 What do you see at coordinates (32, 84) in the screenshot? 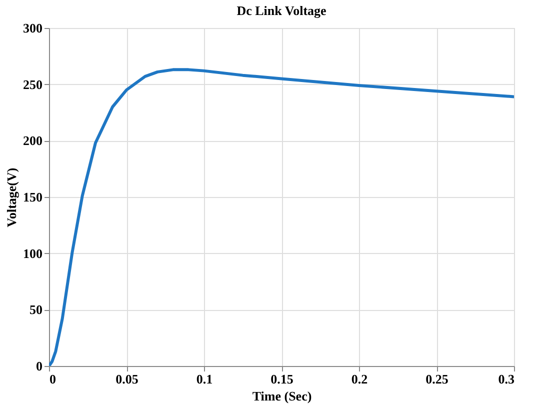
I see `y-tick-label: 250` at bounding box center [32, 84].